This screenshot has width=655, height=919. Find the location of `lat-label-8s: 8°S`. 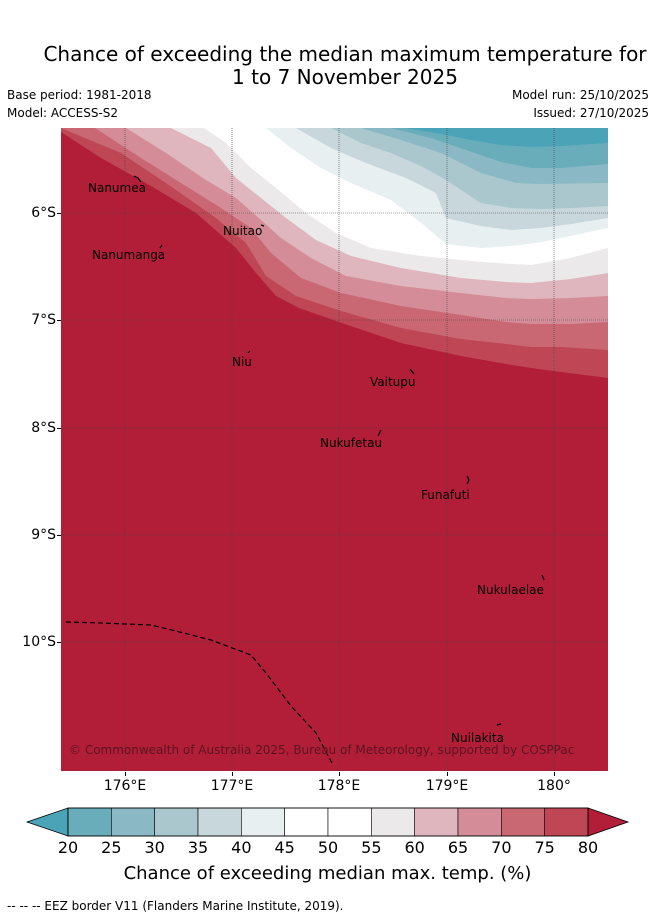

lat-label-8s: 8°S is located at coordinates (43, 428).